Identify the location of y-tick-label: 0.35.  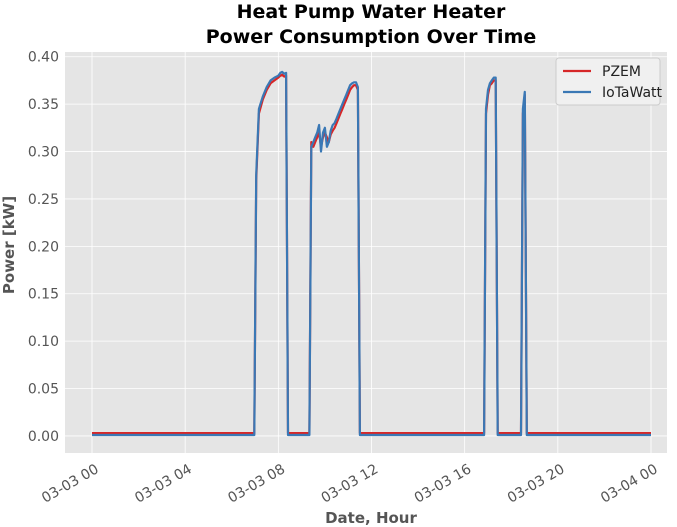
(43, 105).